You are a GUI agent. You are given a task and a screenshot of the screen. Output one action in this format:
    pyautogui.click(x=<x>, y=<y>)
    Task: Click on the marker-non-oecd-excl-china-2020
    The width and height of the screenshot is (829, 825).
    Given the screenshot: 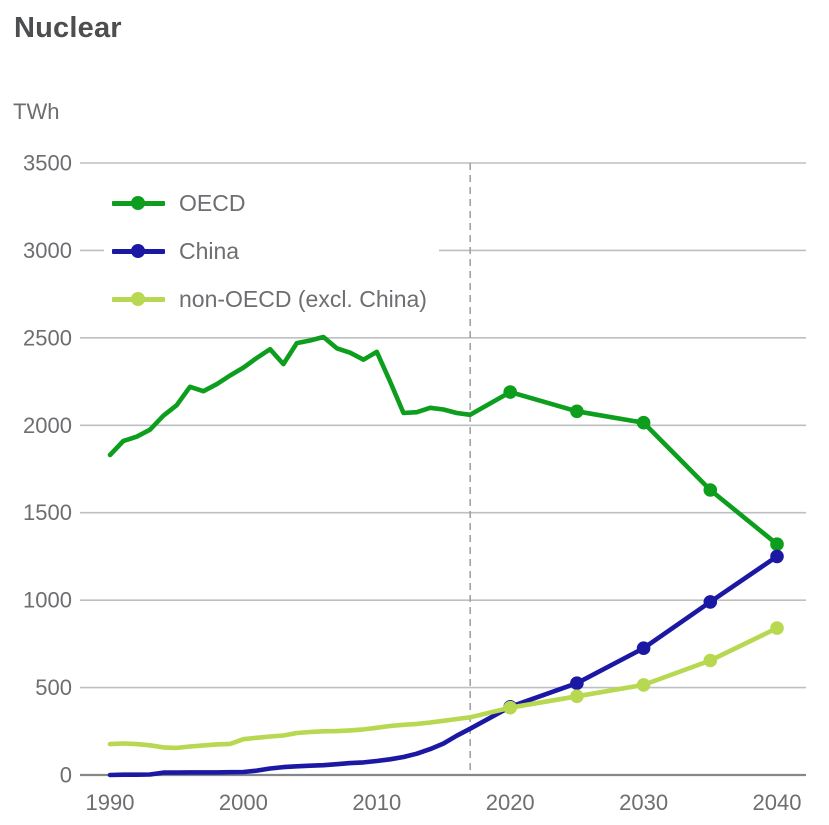 What is the action you would take?
    pyautogui.click(x=510, y=707)
    